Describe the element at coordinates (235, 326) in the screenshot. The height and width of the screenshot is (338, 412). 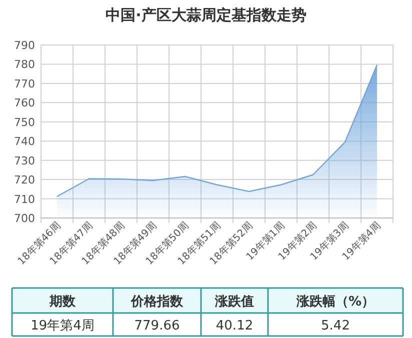
I see `text: 40.12` at that location.